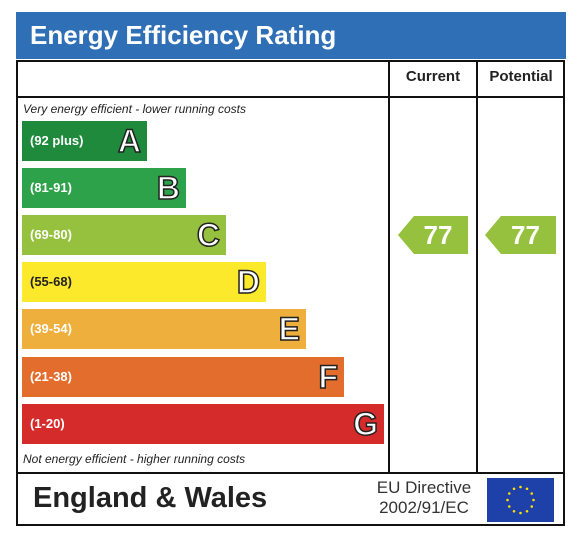  Describe the element at coordinates (389, 267) in the screenshot. I see `column-divider-current` at that location.